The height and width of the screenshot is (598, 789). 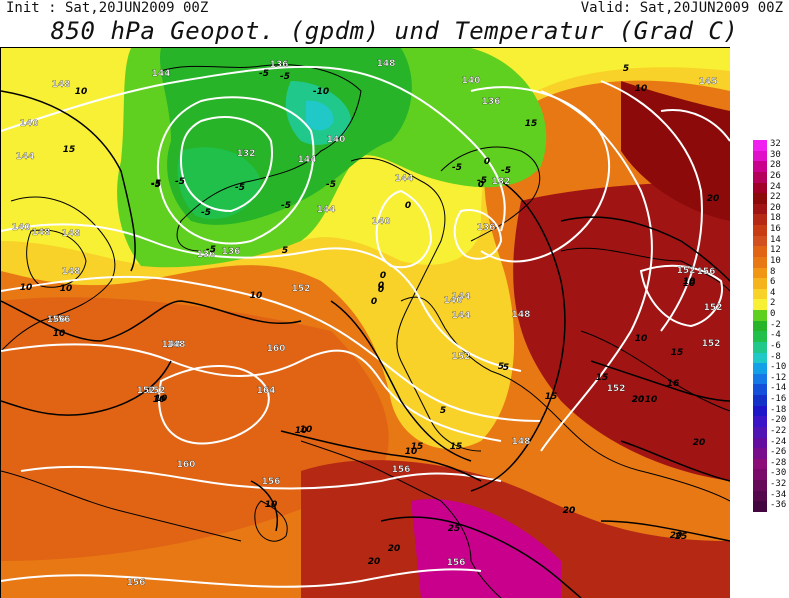 What do you see at coordinates (778, 484) in the screenshot?
I see `legend-label: -32` at bounding box center [778, 484].